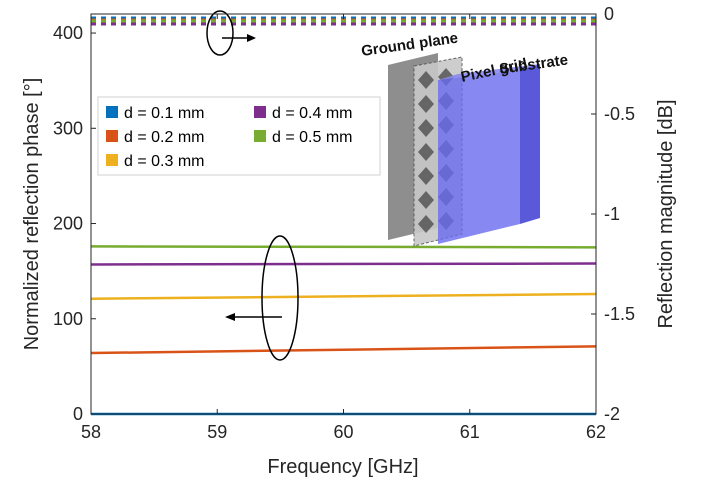 Image resolution: width=702 pixels, height=489 pixels. What do you see at coordinates (68, 319) in the screenshot?
I see `y-left-tick-label: 100` at bounding box center [68, 319].